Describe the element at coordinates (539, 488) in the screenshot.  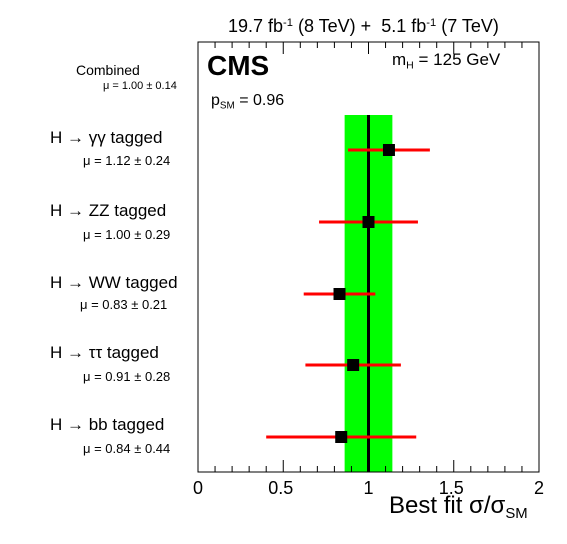
I see `x-tick-label: 2` at that location.